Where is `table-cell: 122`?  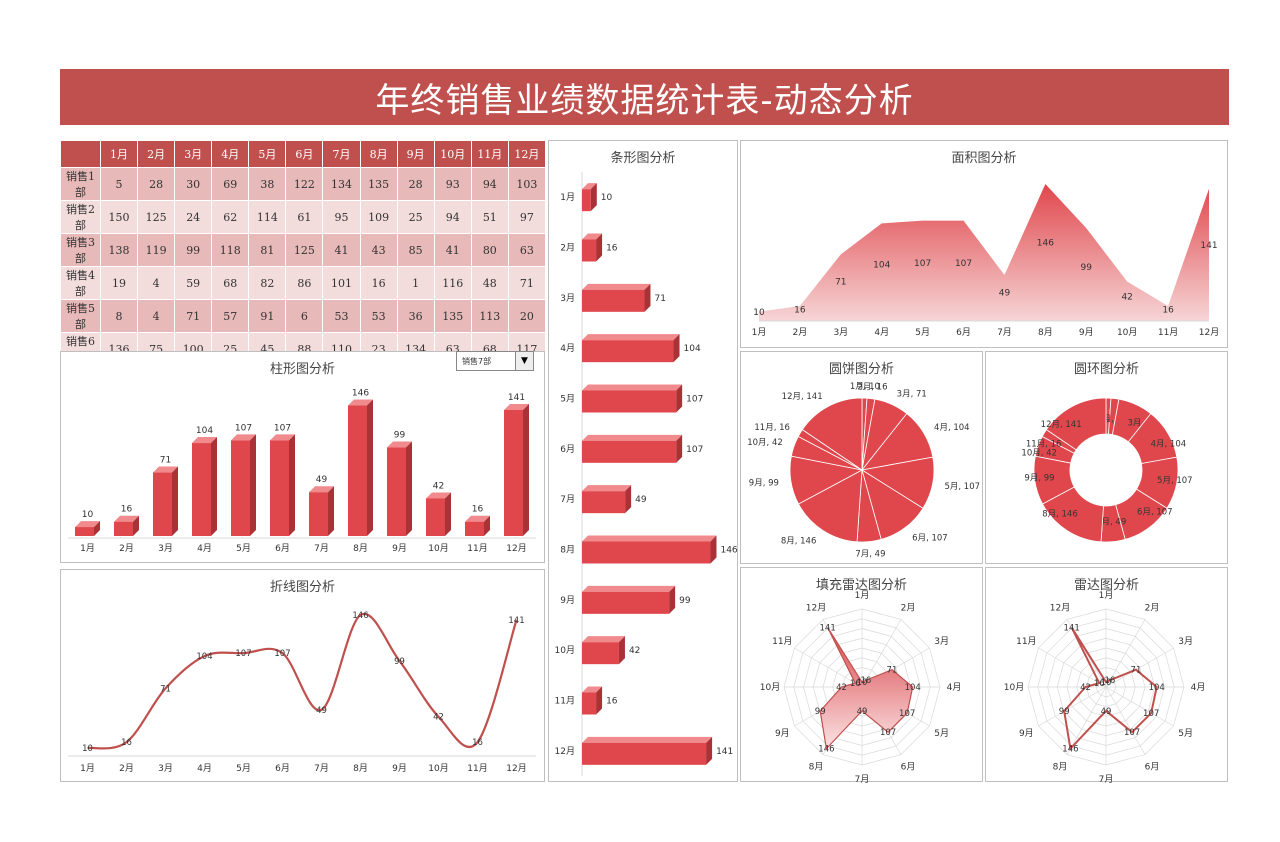 table-cell: 122 is located at coordinates (304, 184).